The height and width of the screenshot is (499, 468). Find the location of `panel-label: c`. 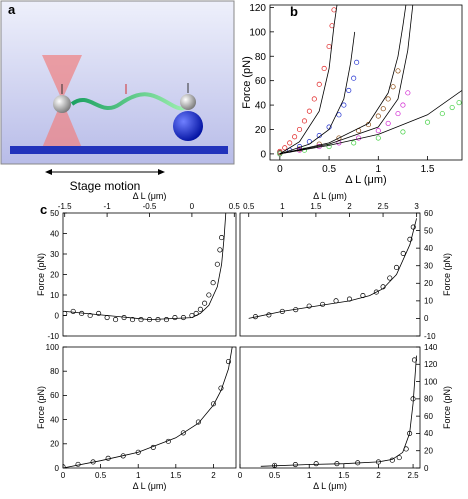

panel-label: c is located at coordinates (43, 209).